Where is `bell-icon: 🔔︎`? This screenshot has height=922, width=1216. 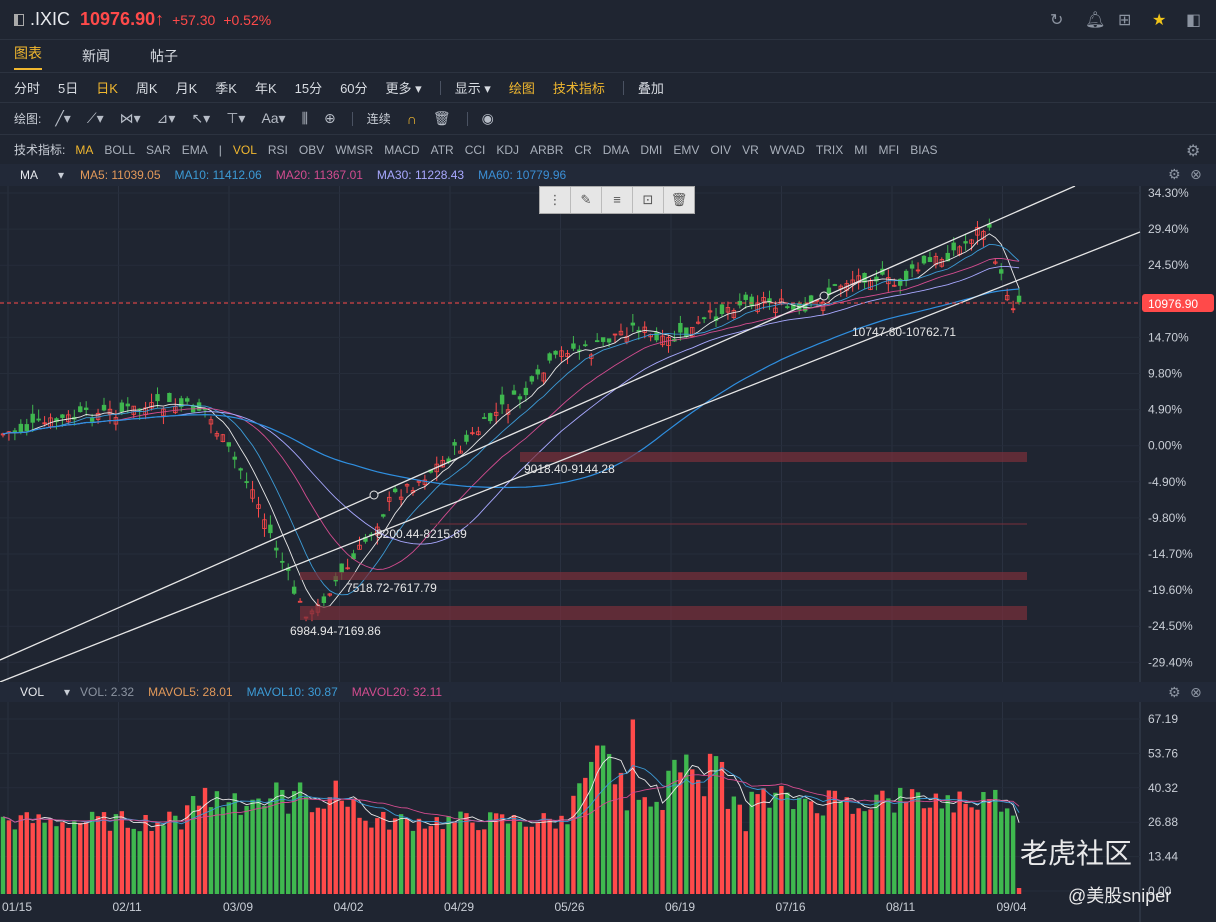
bell-icon: 🔔︎ is located at coordinates (1095, 20).